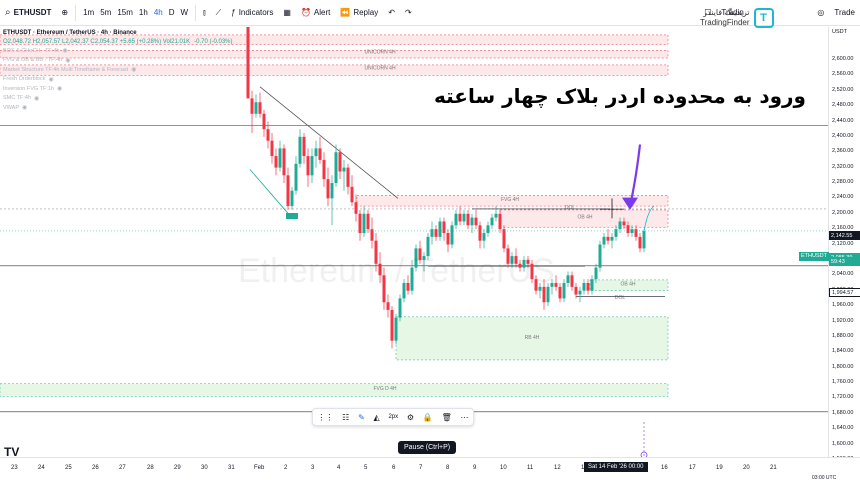 Image resolution: width=860 pixels, height=484 pixels. Describe the element at coordinates (118, 80) in the screenshot. I see `indicator-item: Fresh Orderblock ◉` at that location.